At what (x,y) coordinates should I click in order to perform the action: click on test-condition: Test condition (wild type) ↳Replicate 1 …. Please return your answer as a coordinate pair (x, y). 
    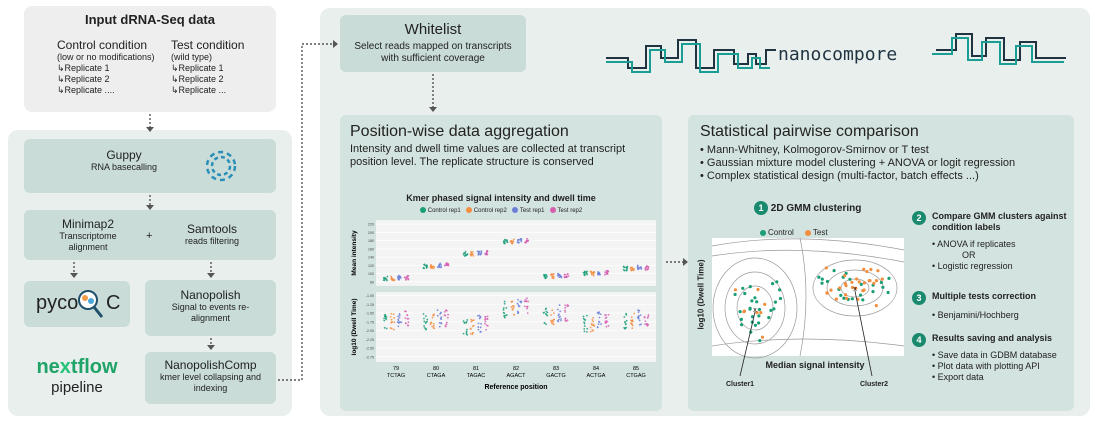
    Looking at the image, I should click on (221, 67).